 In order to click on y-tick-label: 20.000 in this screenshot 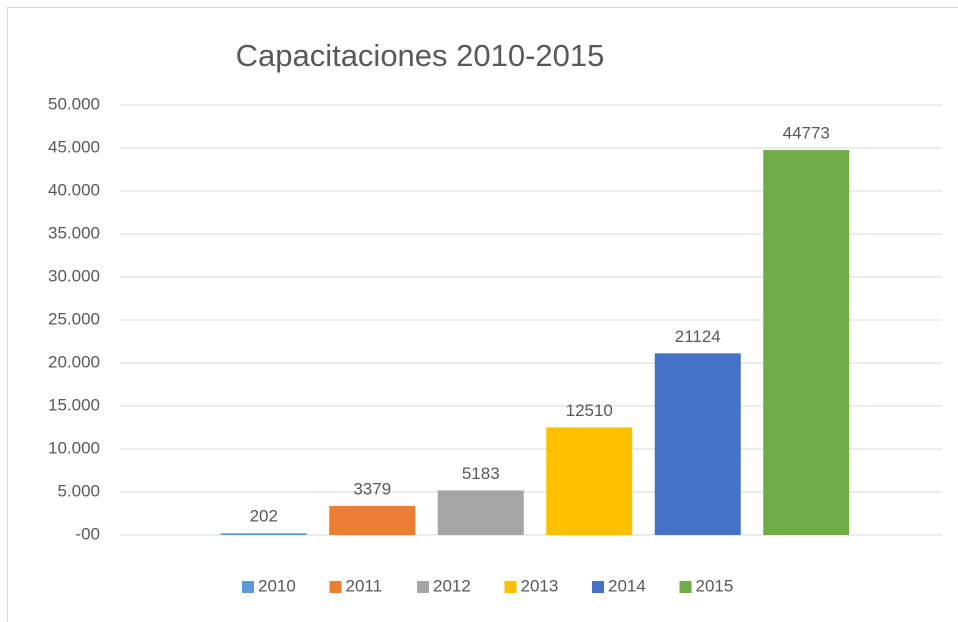, I will do `click(74, 361)`.